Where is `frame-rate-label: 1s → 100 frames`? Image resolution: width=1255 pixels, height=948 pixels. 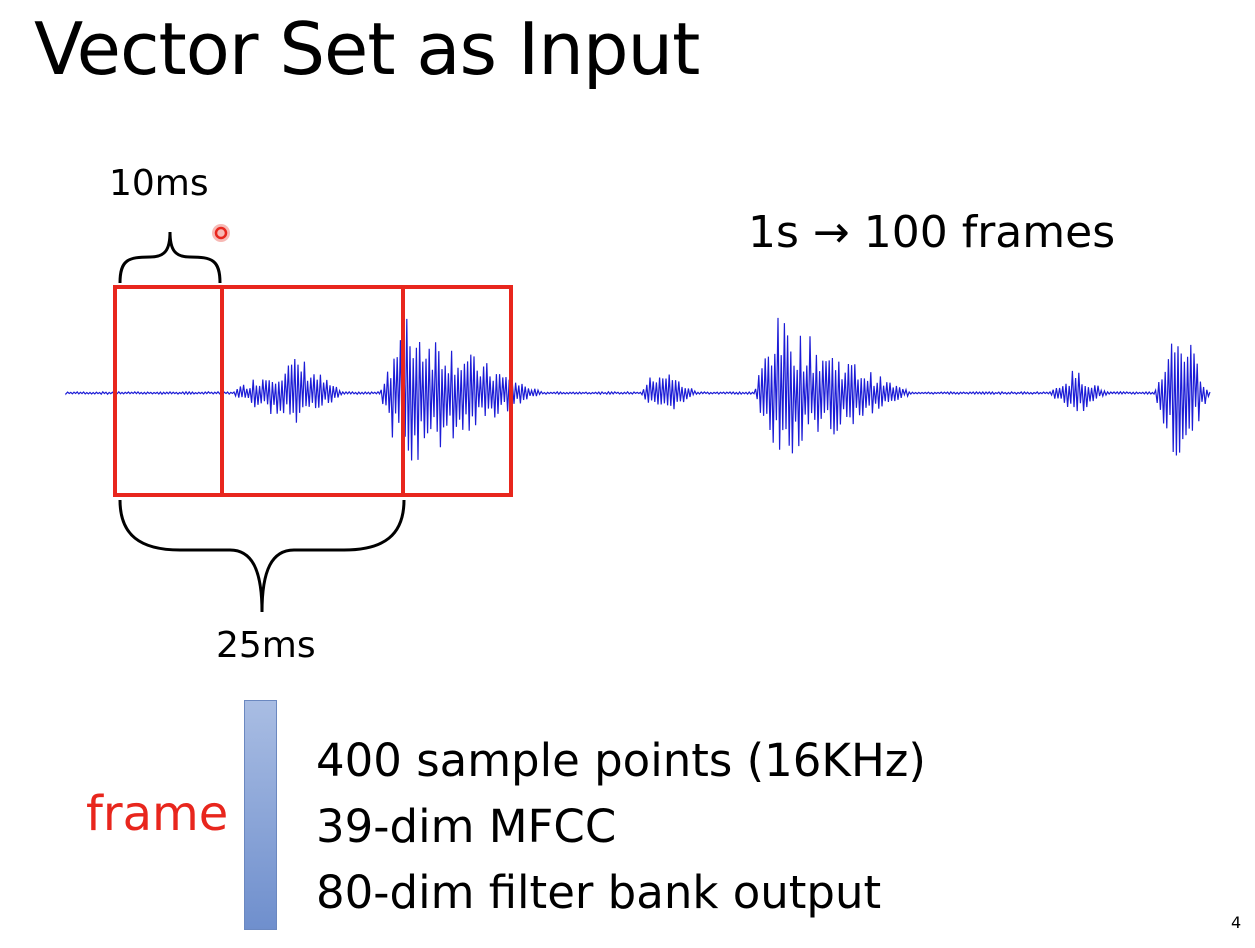
frame-rate-label: 1s → 100 frames is located at coordinates (932, 232).